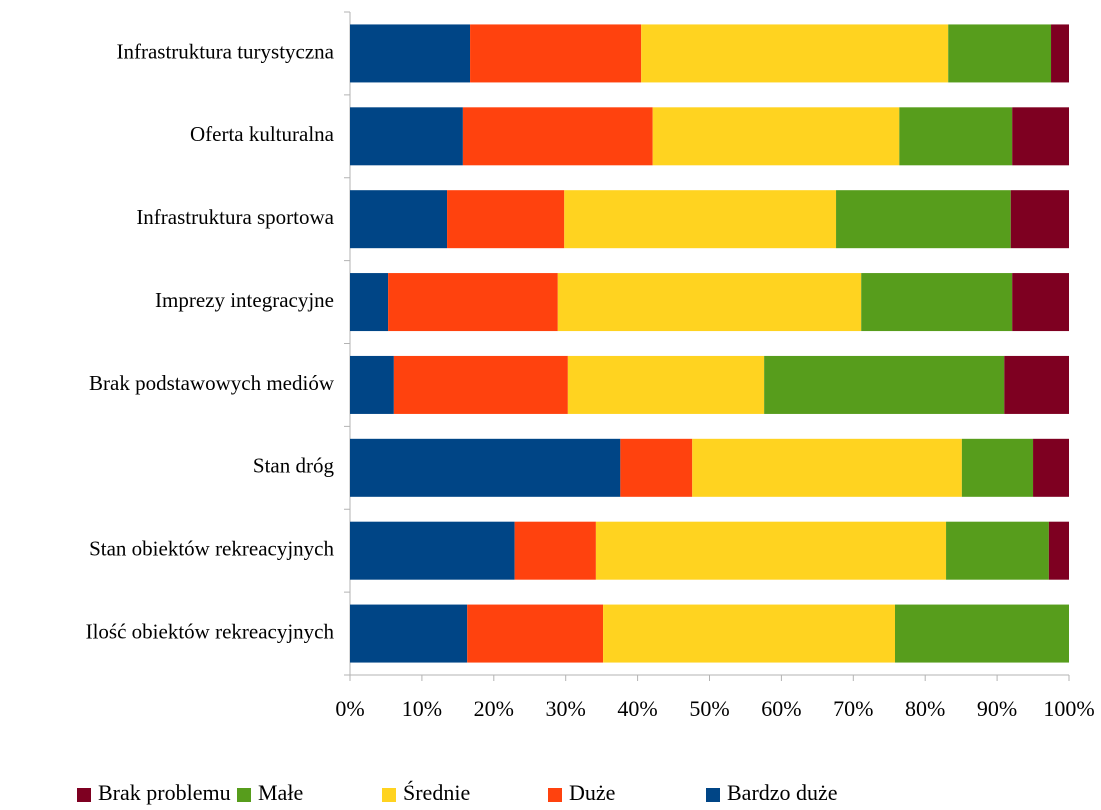  What do you see at coordinates (235, 217) in the screenshot?
I see `category-label: Infrastruktura sportowa` at bounding box center [235, 217].